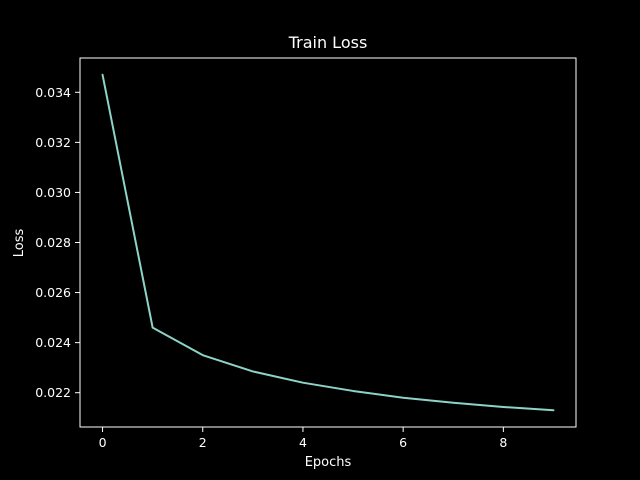 This screenshot has height=480, width=640. I want to click on x-tick-label: 4, so click(303, 442).